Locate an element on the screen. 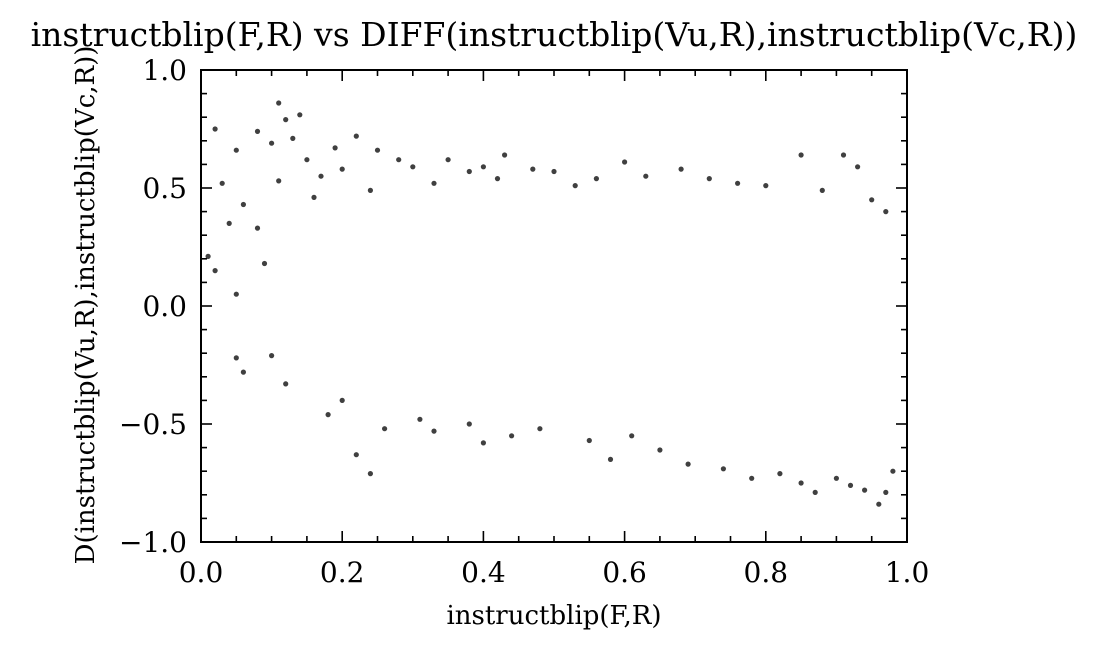 This screenshot has height=646, width=1108. x-tick-label: 0.0 is located at coordinates (201, 572).